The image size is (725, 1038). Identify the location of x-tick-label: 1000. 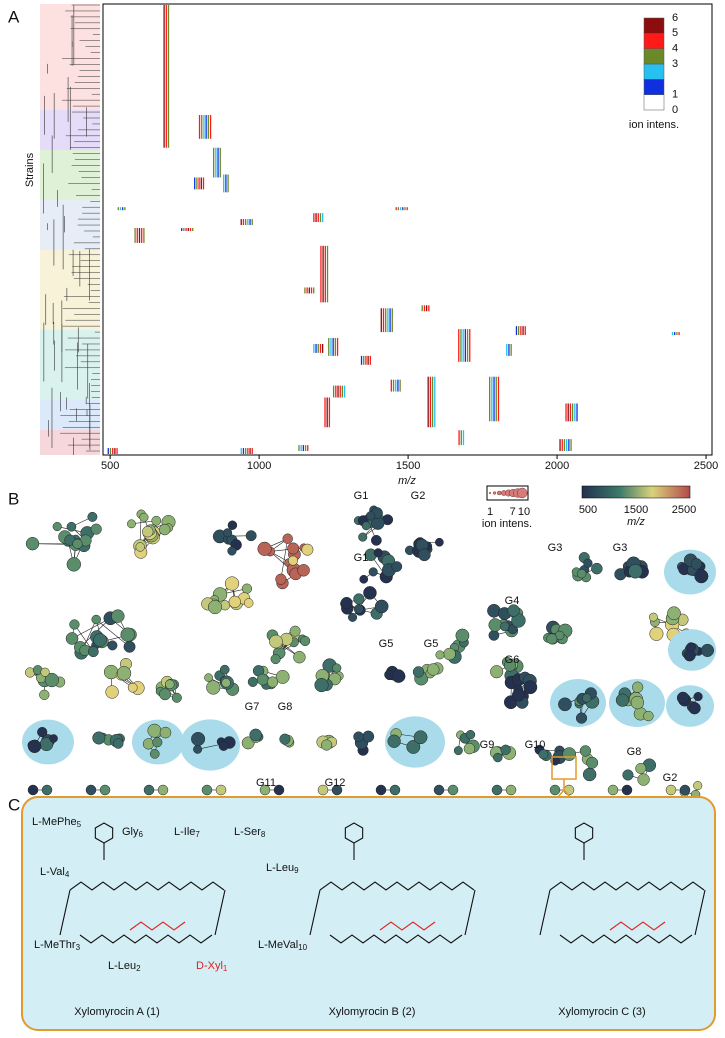
(259, 466).